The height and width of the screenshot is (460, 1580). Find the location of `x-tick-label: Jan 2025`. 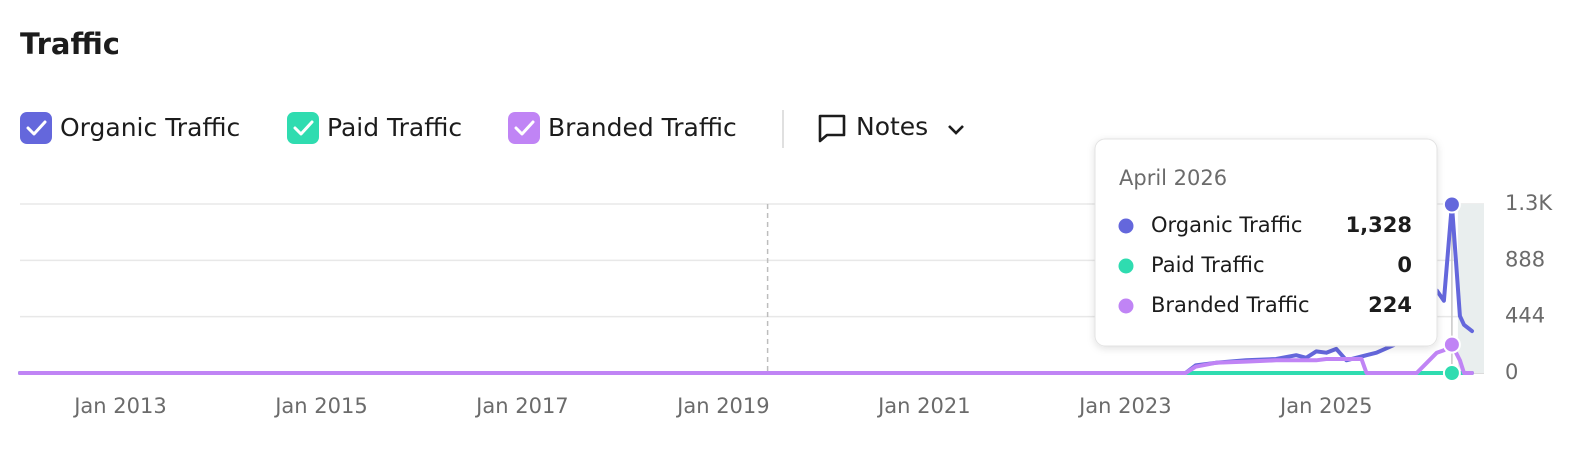

x-tick-label: Jan 2025 is located at coordinates (1325, 406).